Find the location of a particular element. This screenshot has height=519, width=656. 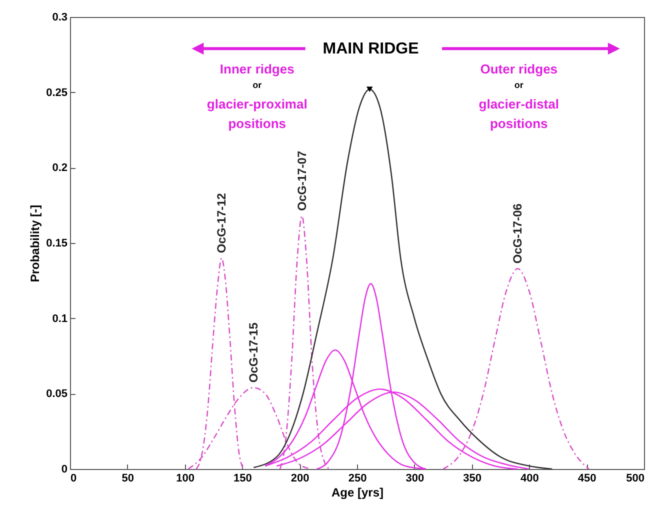

x-tick-label: 0 is located at coordinates (73, 478).